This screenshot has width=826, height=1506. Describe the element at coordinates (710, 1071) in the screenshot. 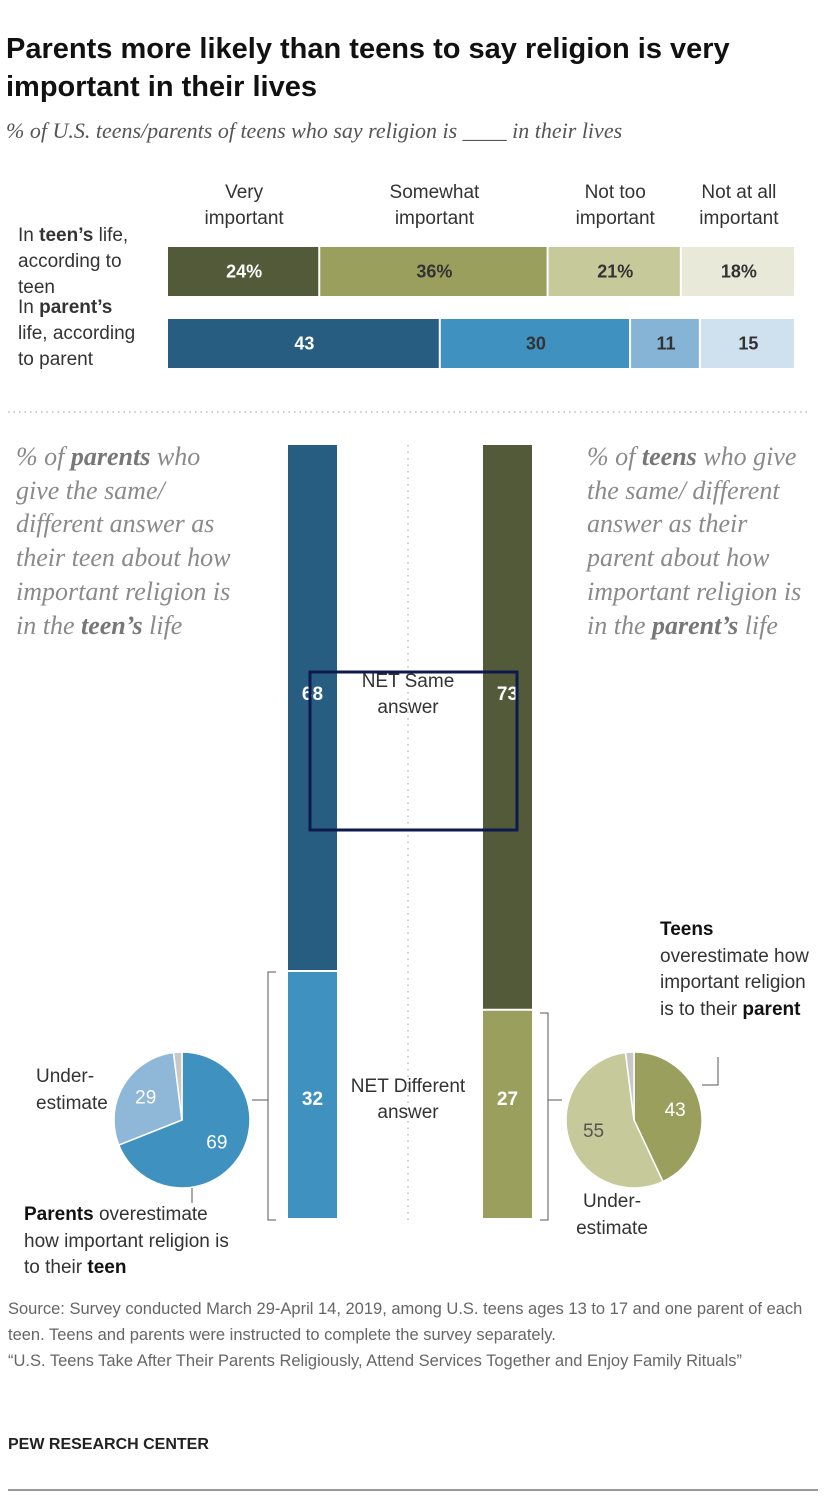

I see `leader-line` at that location.